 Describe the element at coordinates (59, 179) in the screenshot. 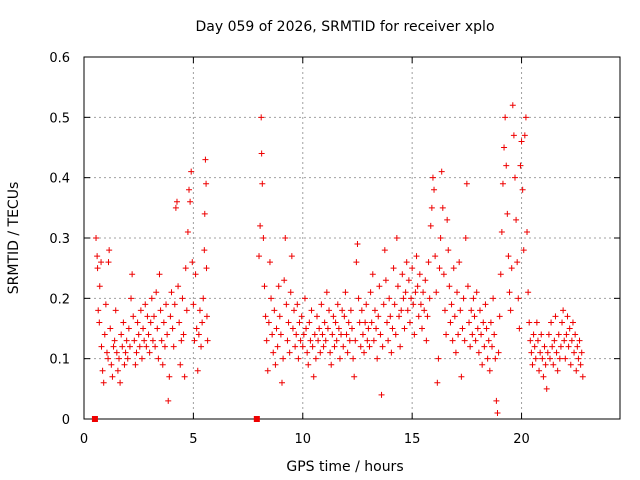

I see `y-tick-label: 0.4` at that location.